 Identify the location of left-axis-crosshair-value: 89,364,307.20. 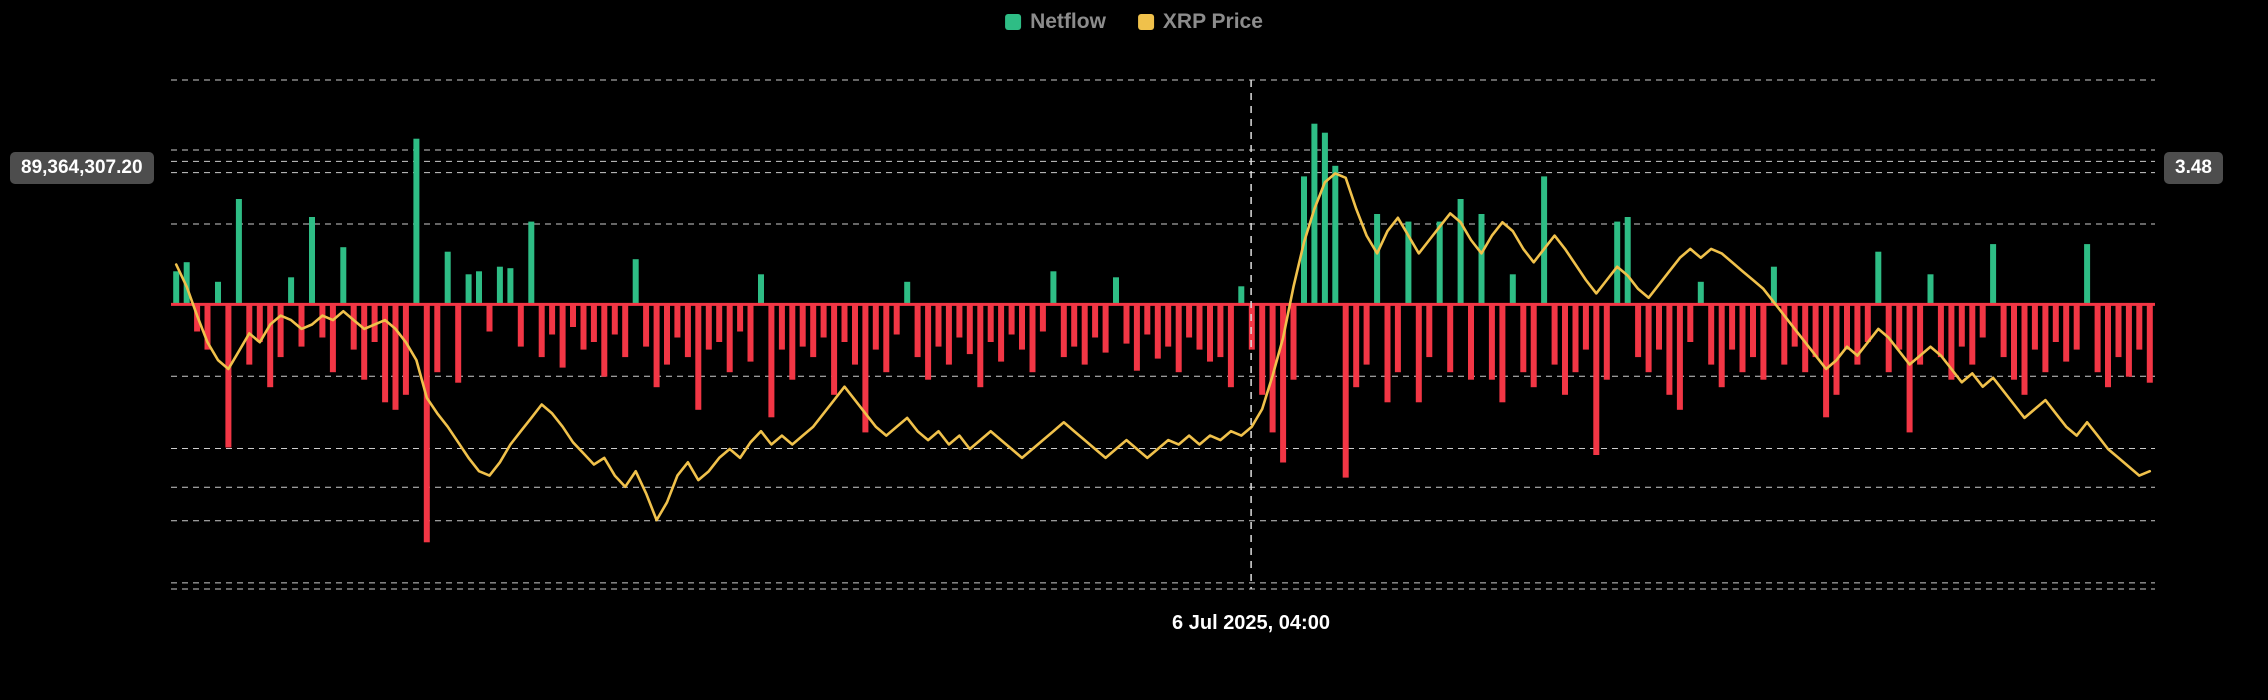
(82, 168).